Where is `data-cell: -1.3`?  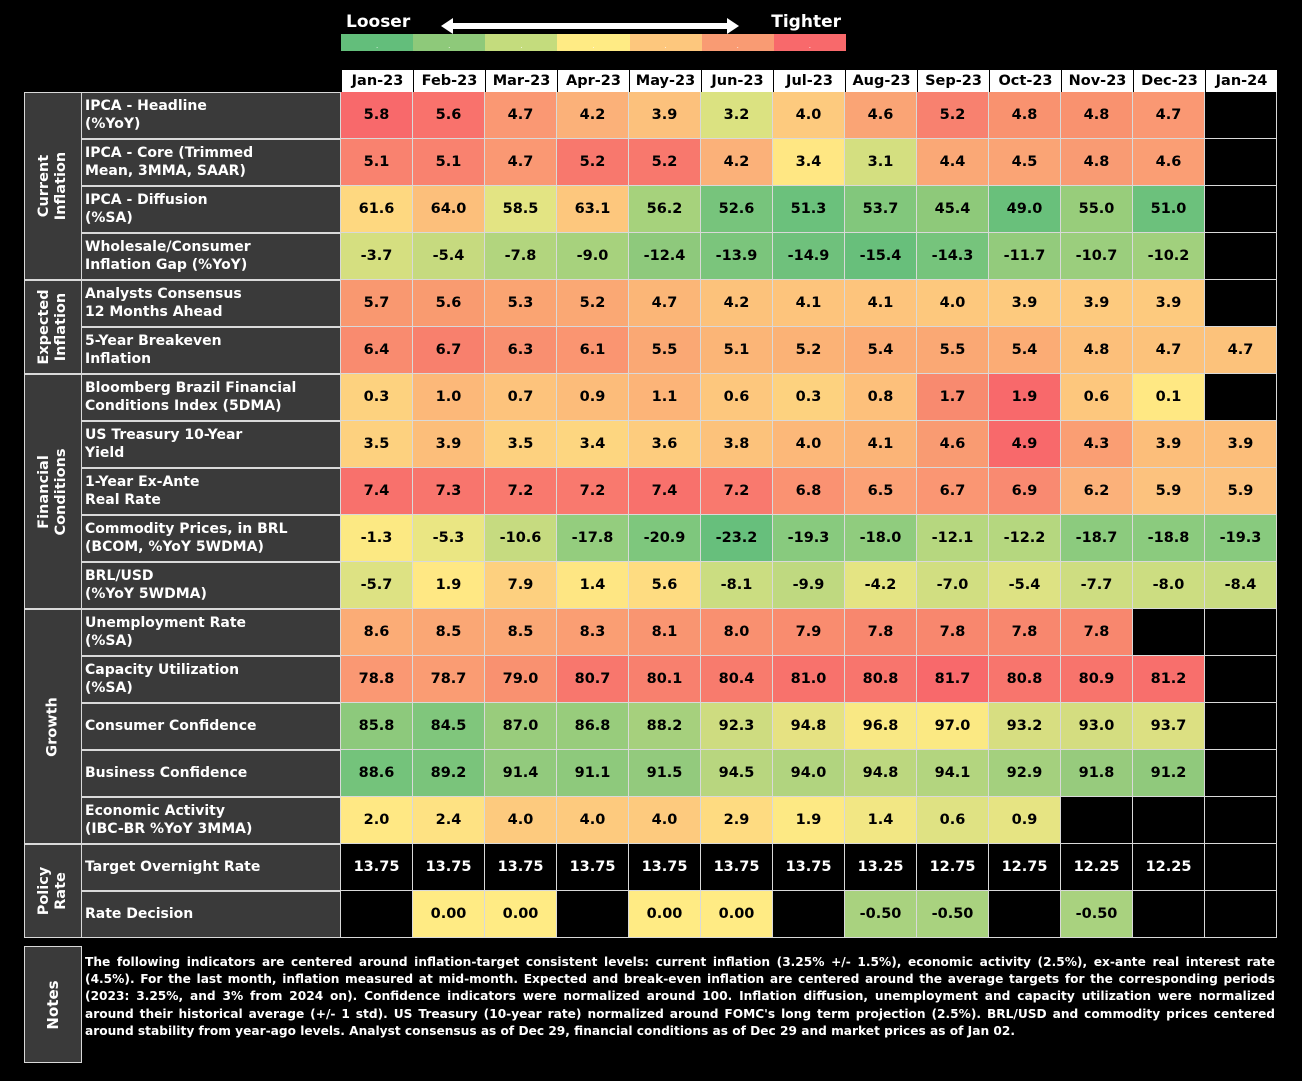
data-cell: -1.3 is located at coordinates (377, 538).